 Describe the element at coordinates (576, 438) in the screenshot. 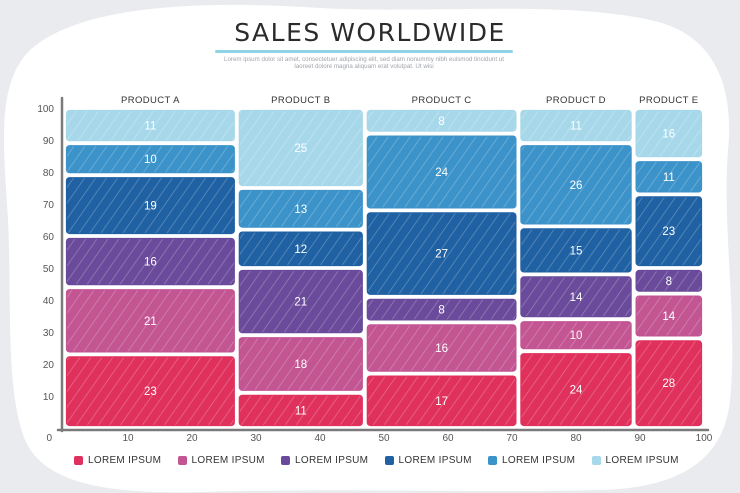

I see `x-tick-label: 80` at that location.